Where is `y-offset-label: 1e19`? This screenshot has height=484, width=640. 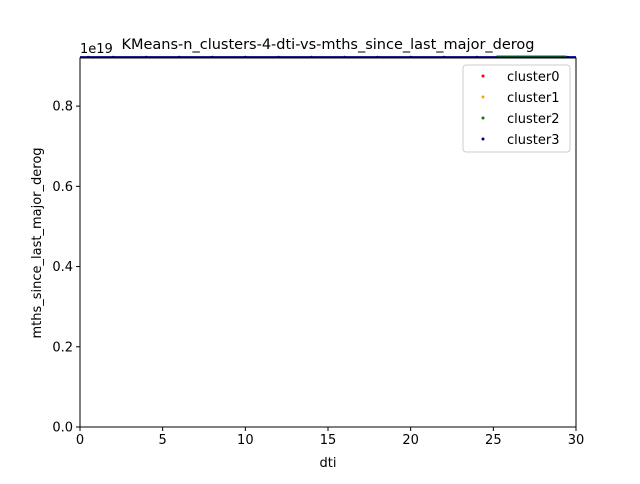
y-offset-label: 1e19 is located at coordinates (96, 49).